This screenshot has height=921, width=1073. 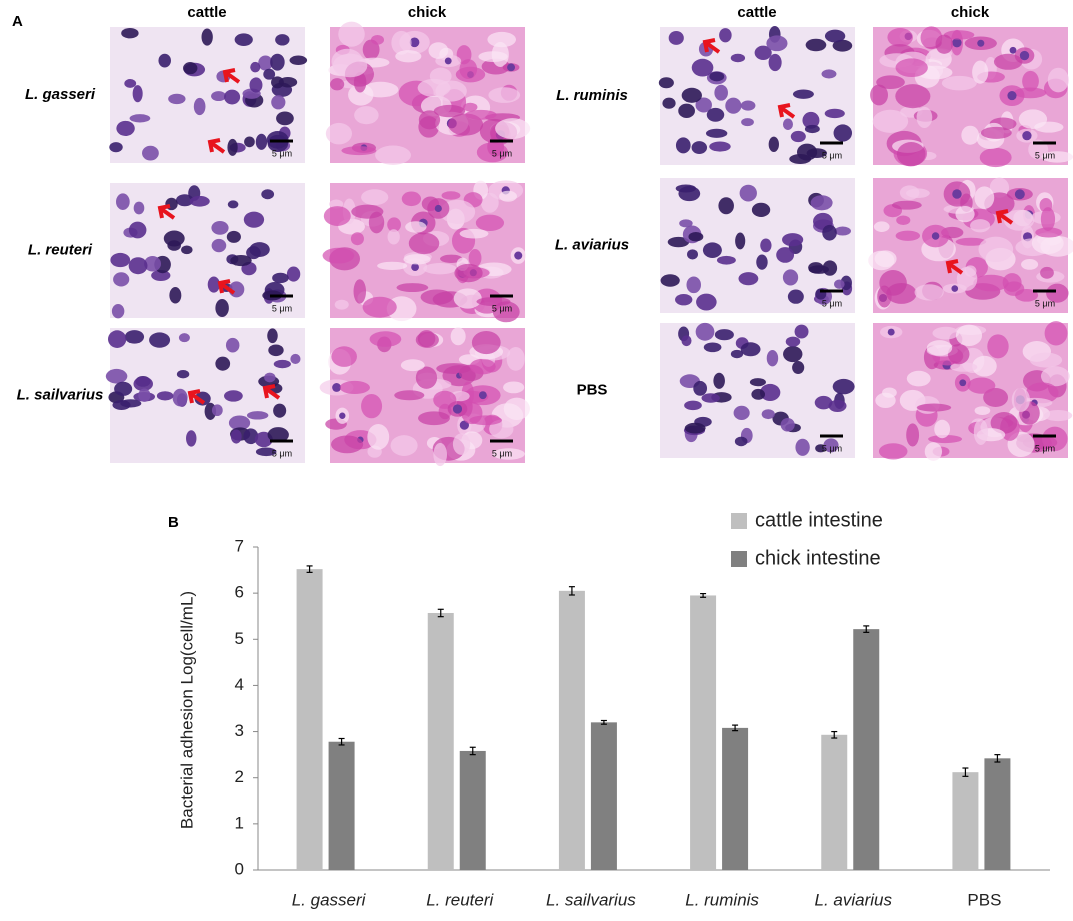 What do you see at coordinates (739, 559) in the screenshot?
I see `legend-swatch` at bounding box center [739, 559].